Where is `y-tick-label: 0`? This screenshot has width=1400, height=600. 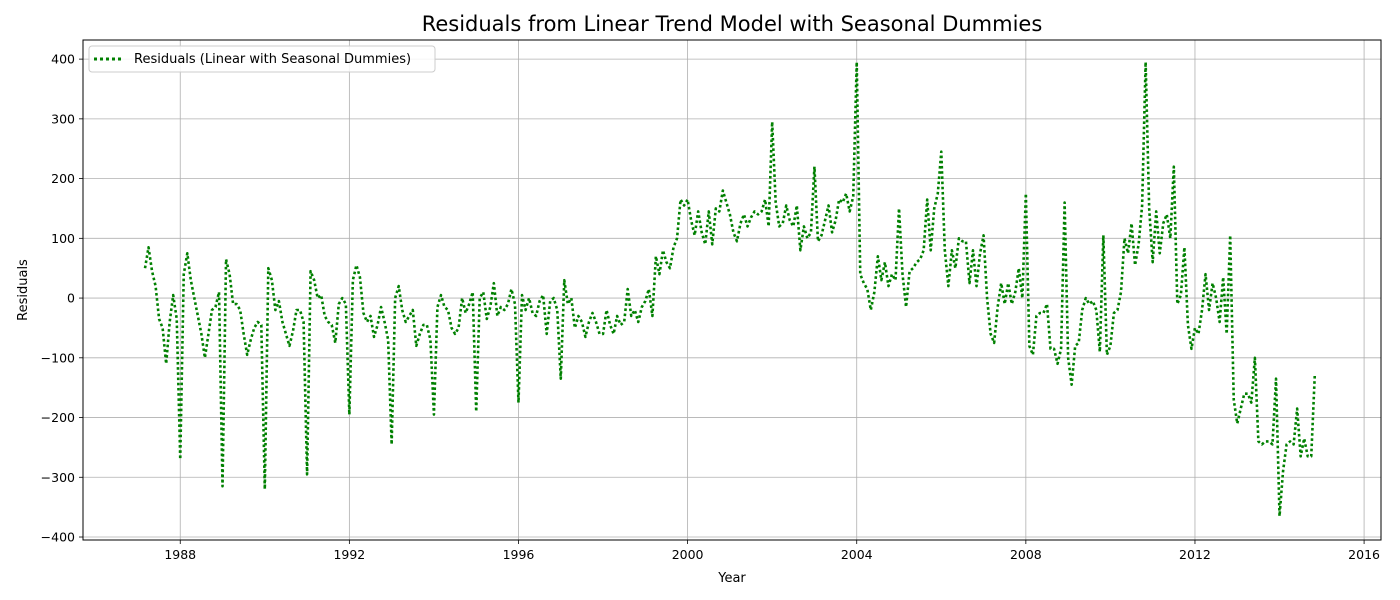
y-tick-label: 0 is located at coordinates (71, 298).